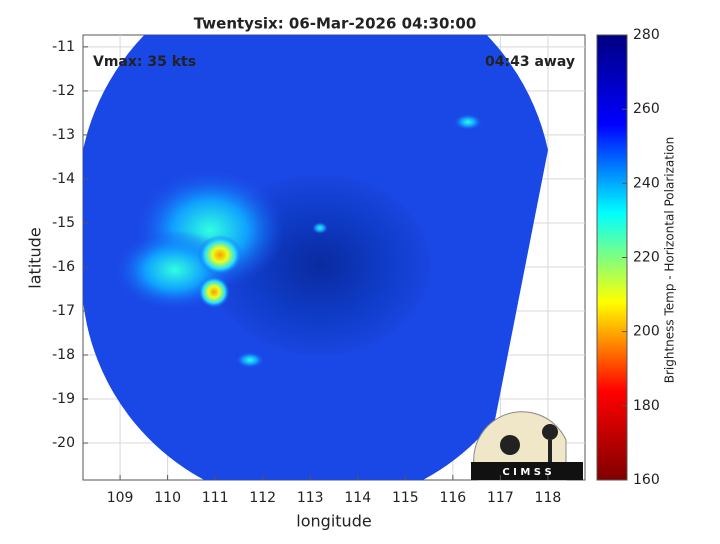  I want to click on colorbar-tick-label: 160, so click(646, 480).